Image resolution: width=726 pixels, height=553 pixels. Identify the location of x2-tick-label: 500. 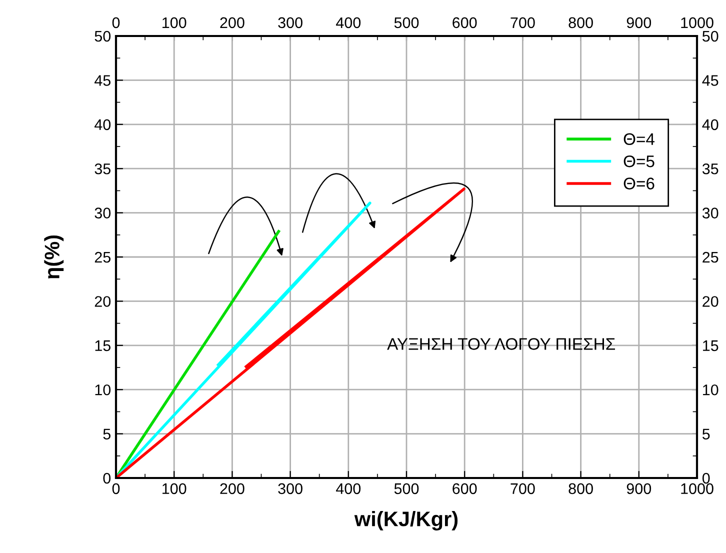
(406, 22).